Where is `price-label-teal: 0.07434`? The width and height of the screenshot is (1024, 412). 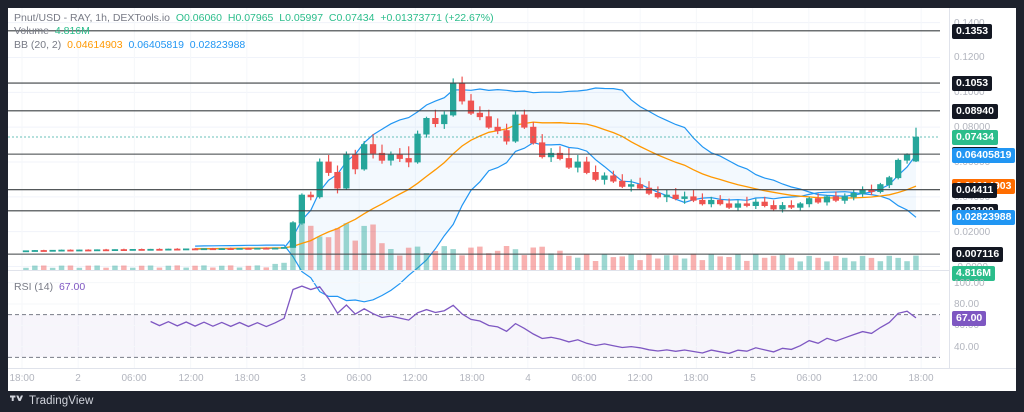
price-label-teal: 0.07434 is located at coordinates (975, 137).